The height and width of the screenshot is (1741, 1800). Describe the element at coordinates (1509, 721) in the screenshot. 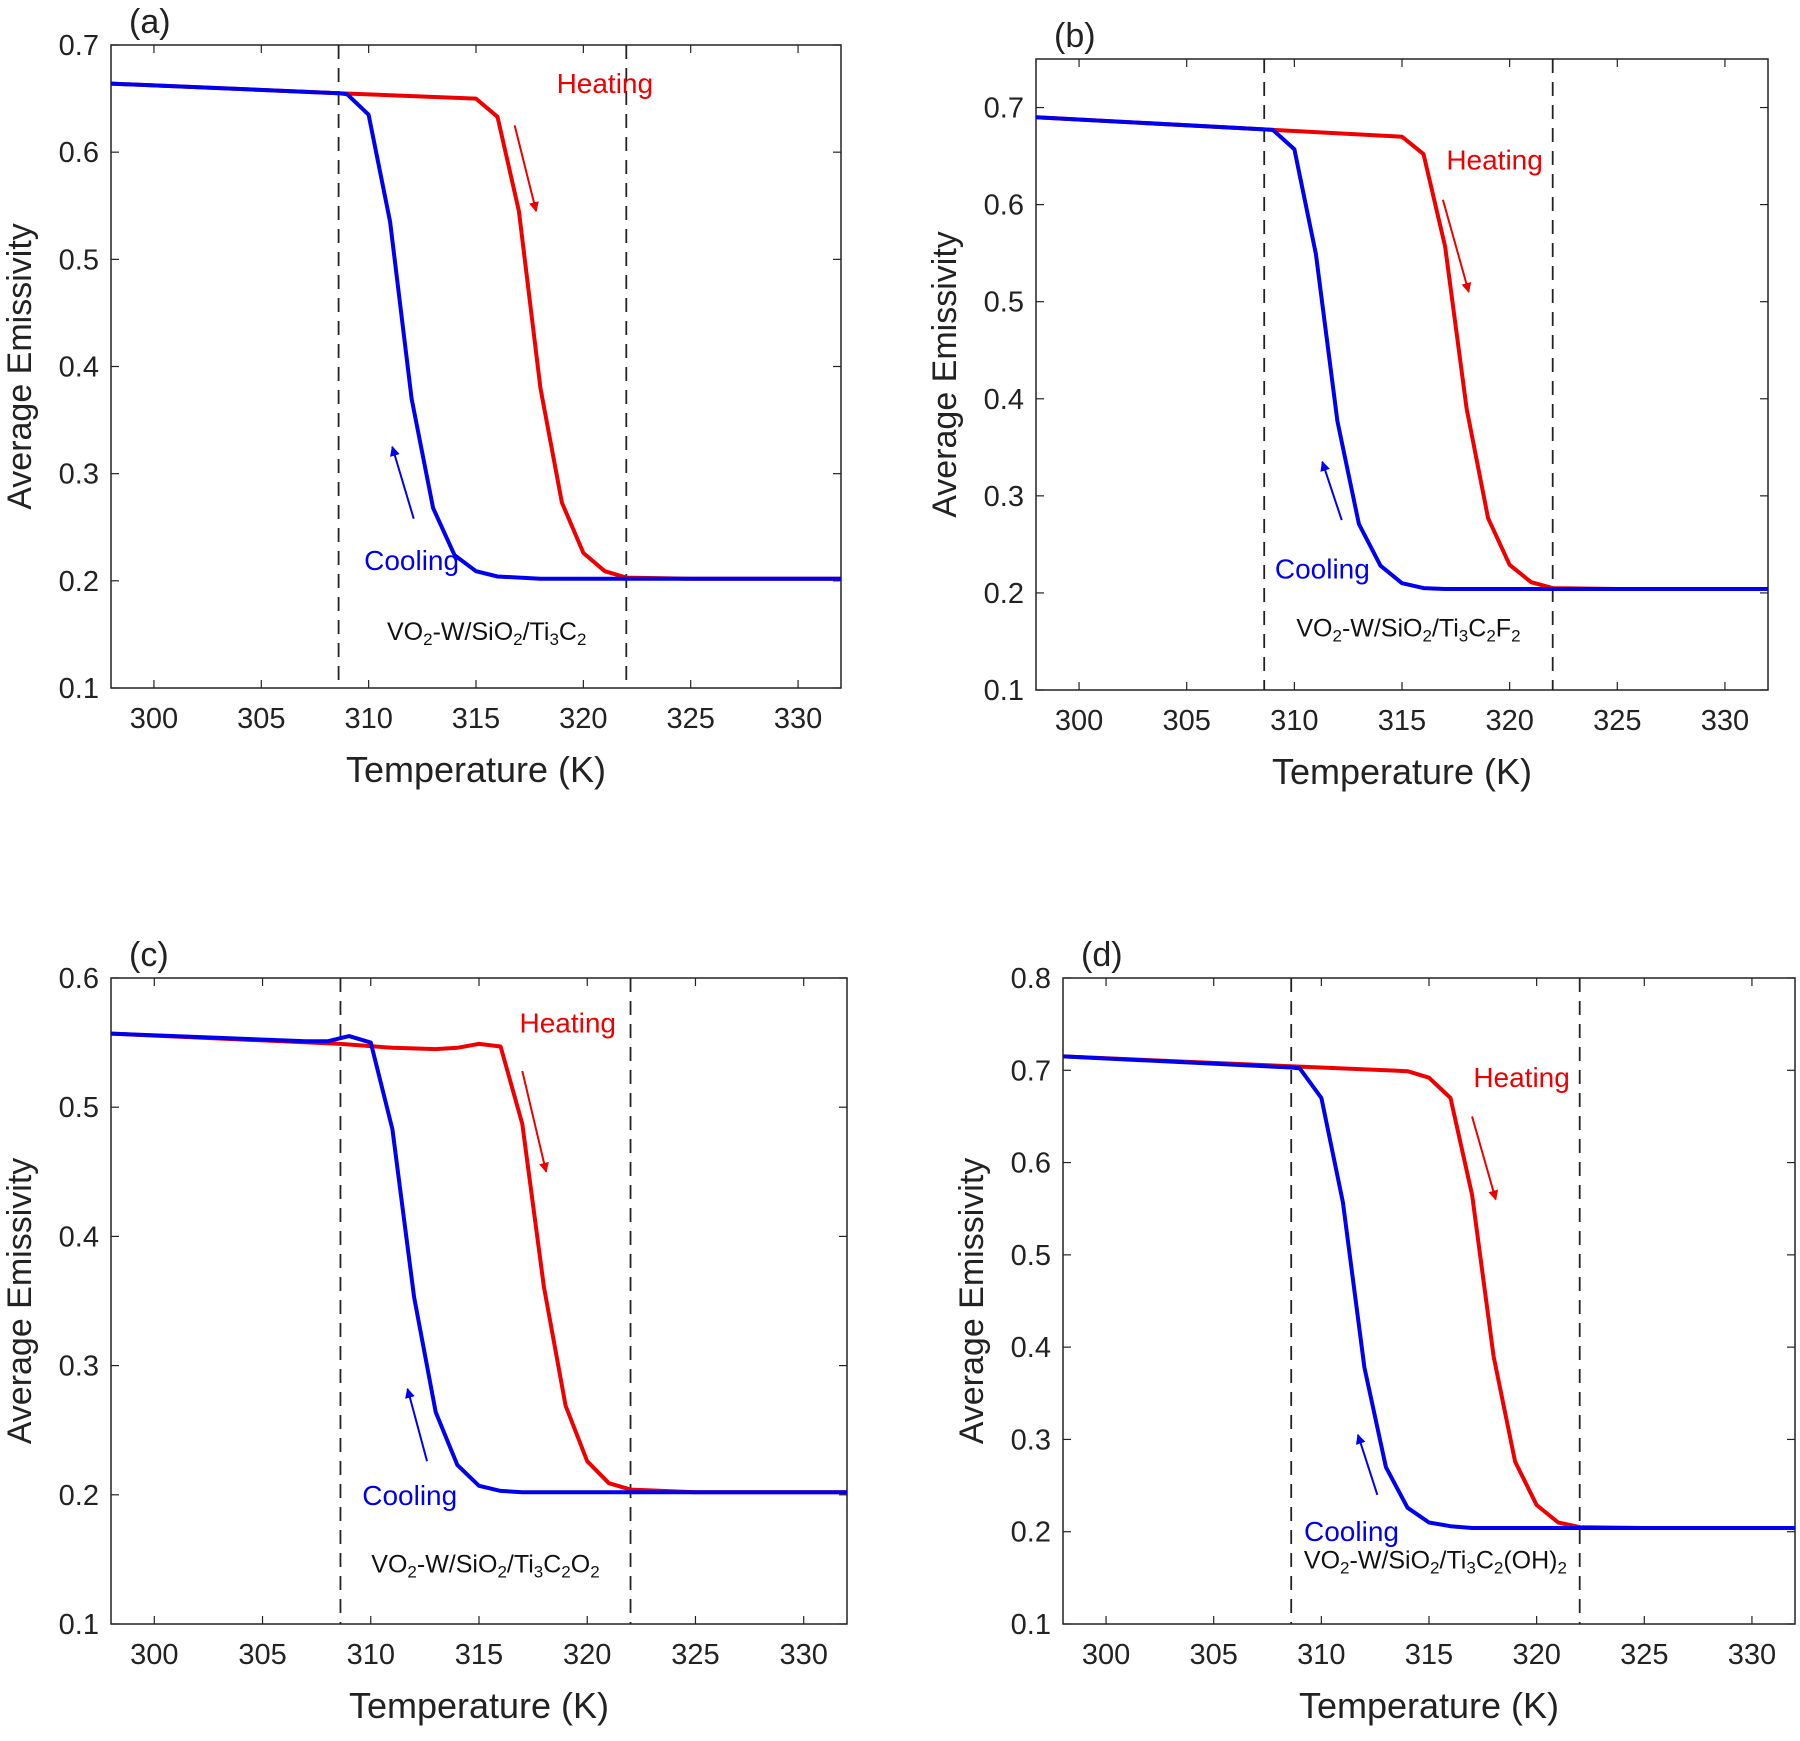

I see `x-tick-label: 320` at that location.